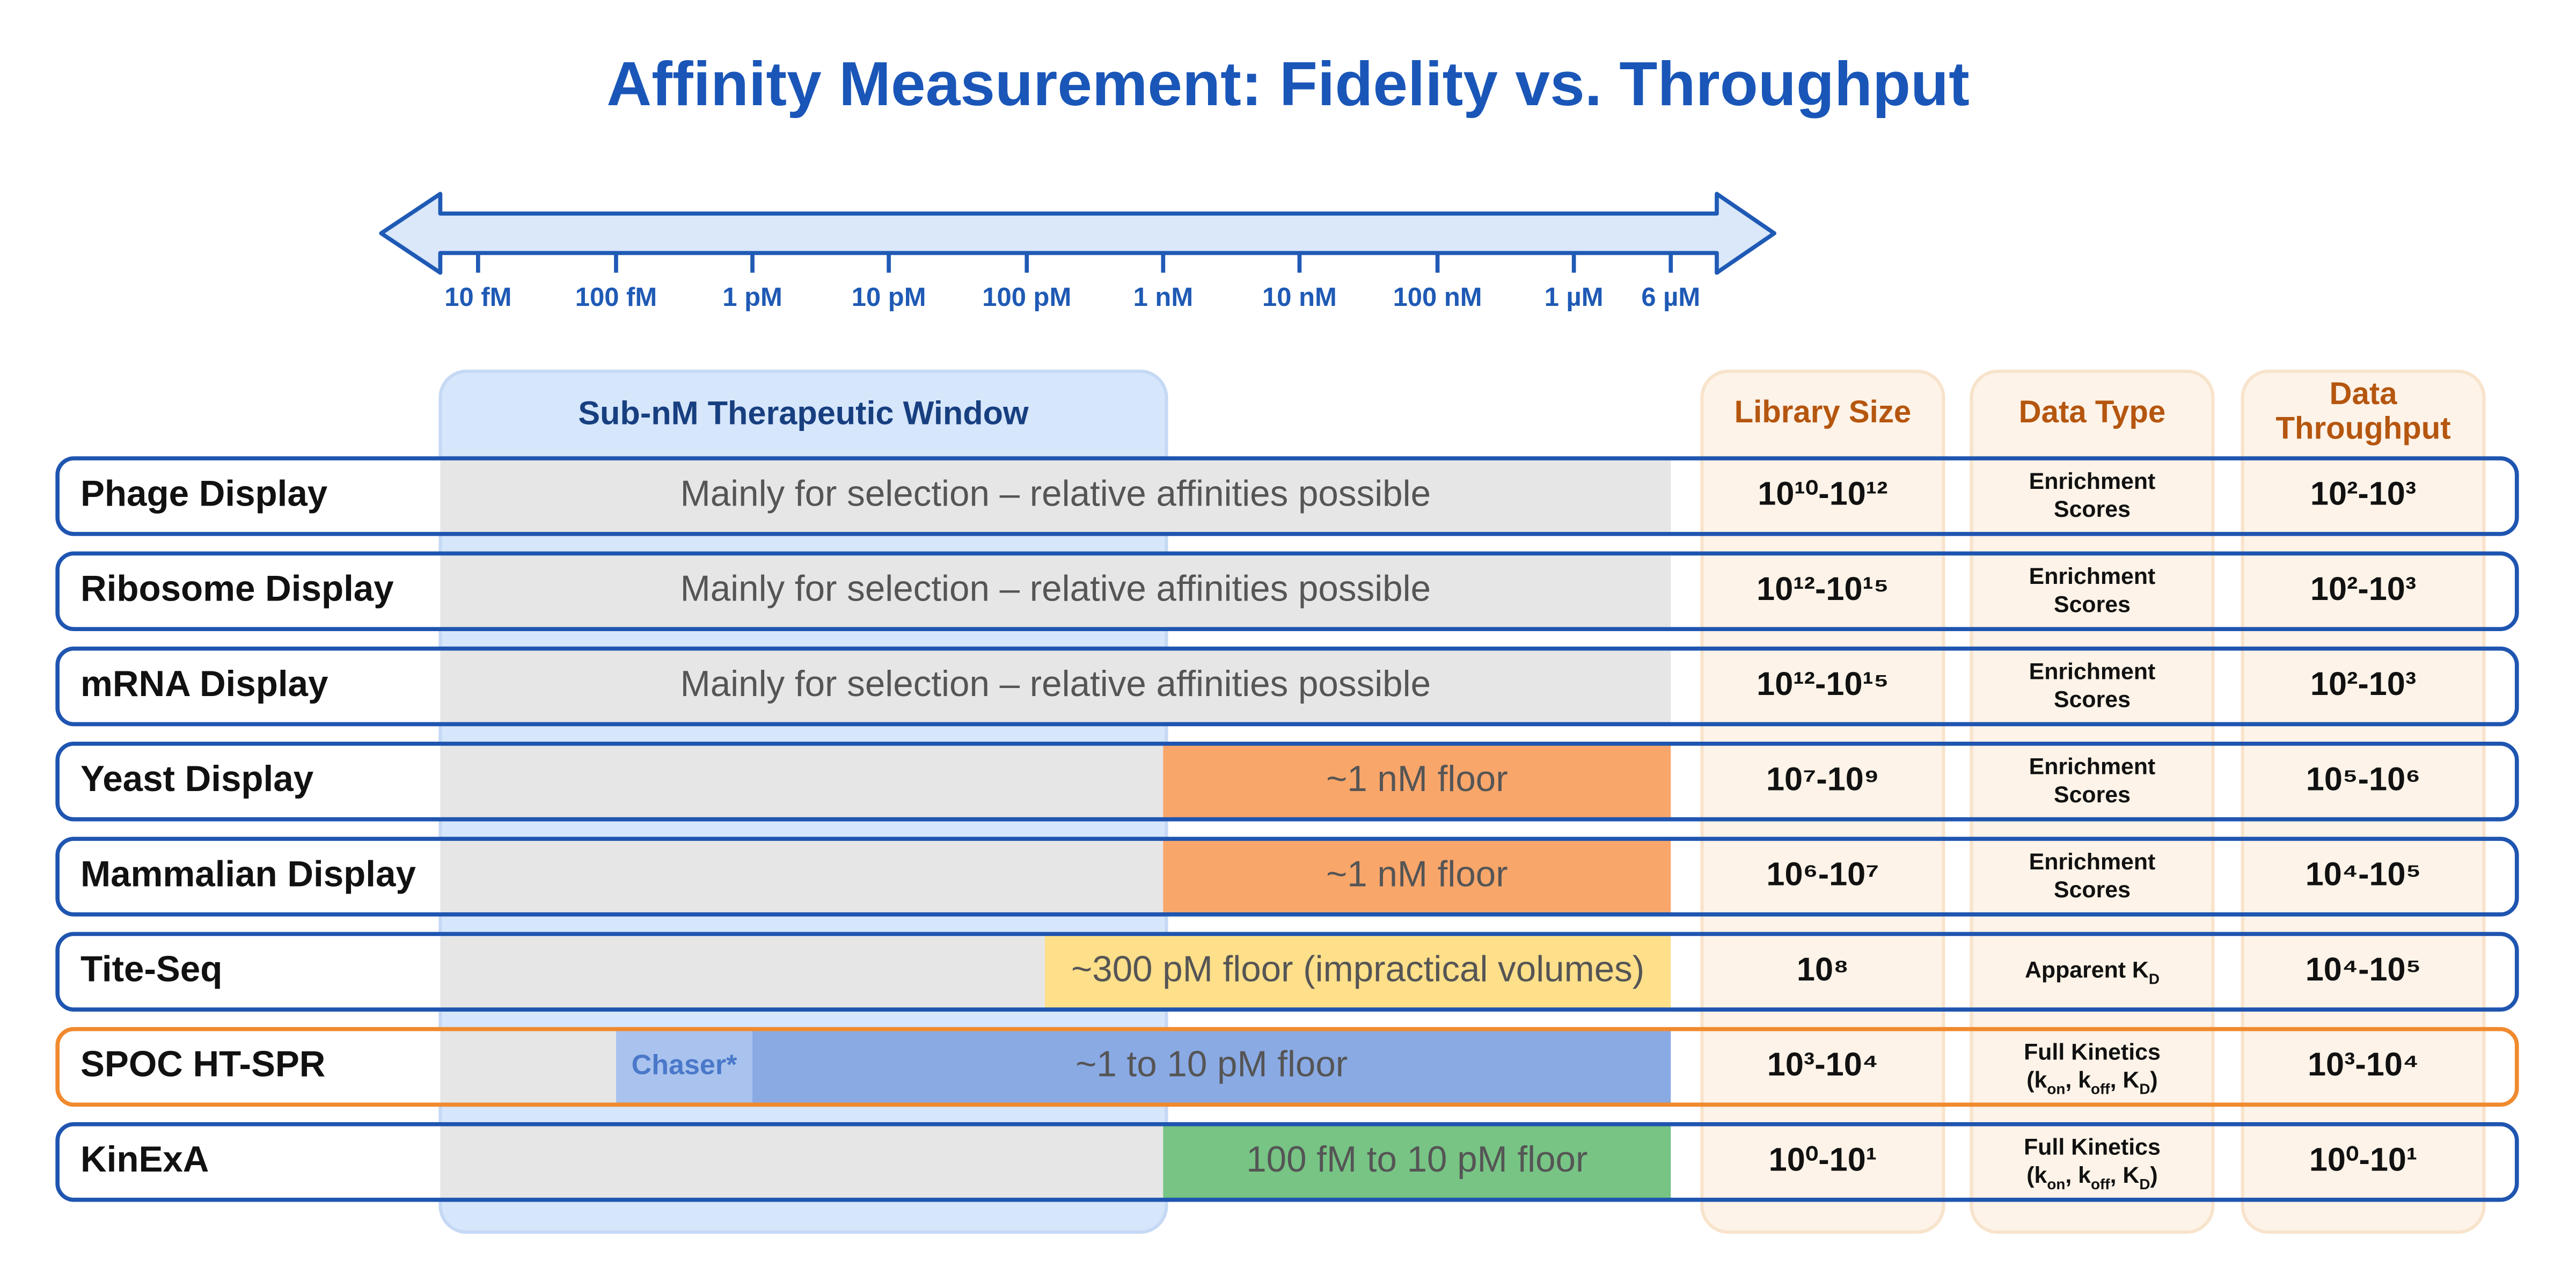  I want to click on subscript: off, so click(2100, 1184).